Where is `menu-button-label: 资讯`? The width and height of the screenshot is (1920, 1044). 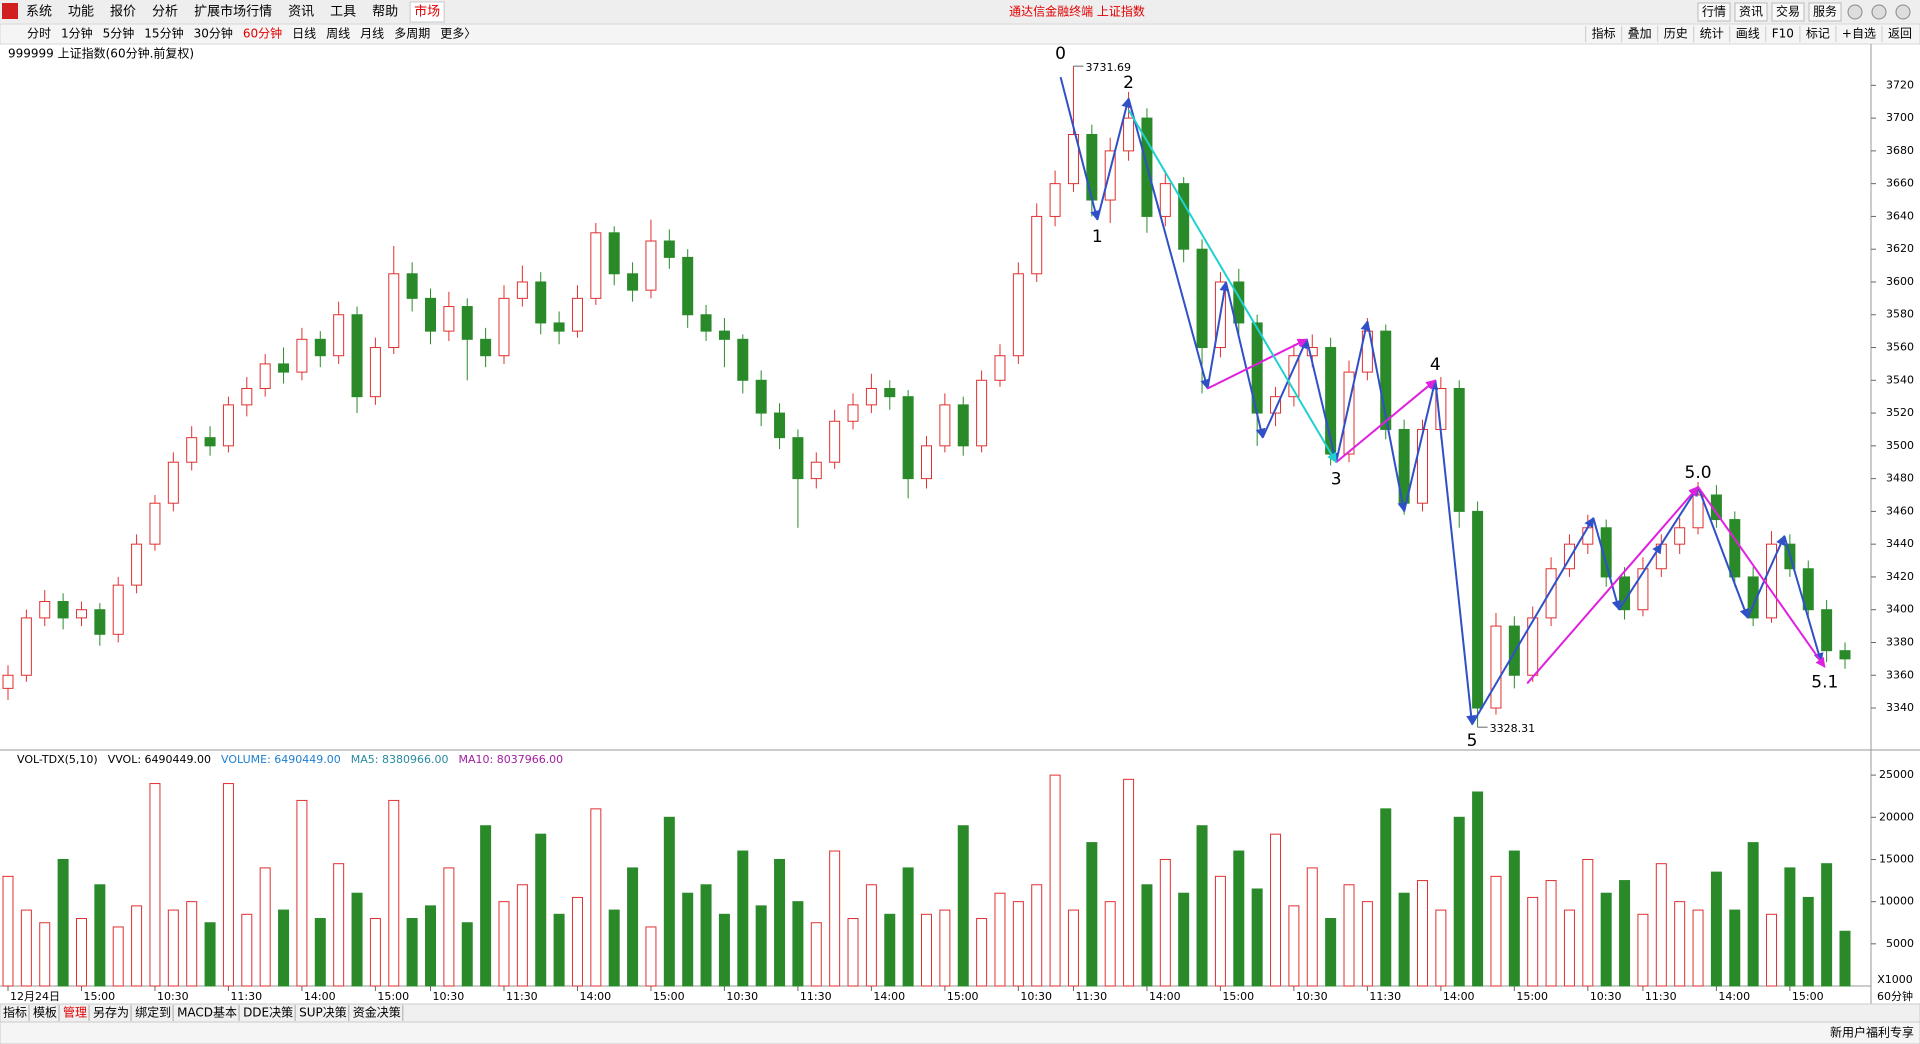
menu-button-label: 资讯 is located at coordinates (1751, 12).